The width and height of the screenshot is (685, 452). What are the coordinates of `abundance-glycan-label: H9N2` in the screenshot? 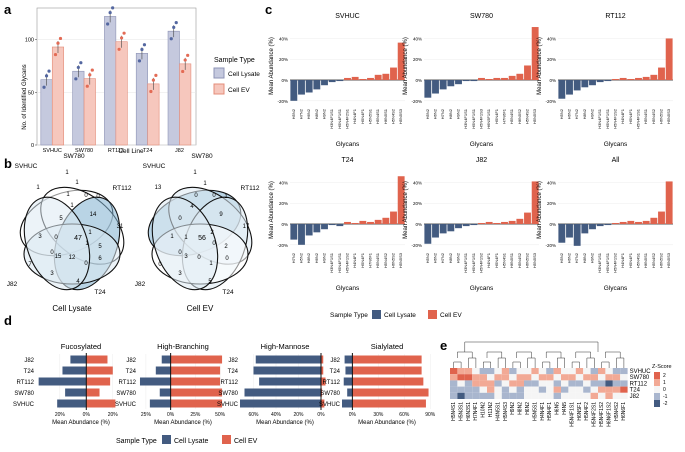 It's located at (458, 113).